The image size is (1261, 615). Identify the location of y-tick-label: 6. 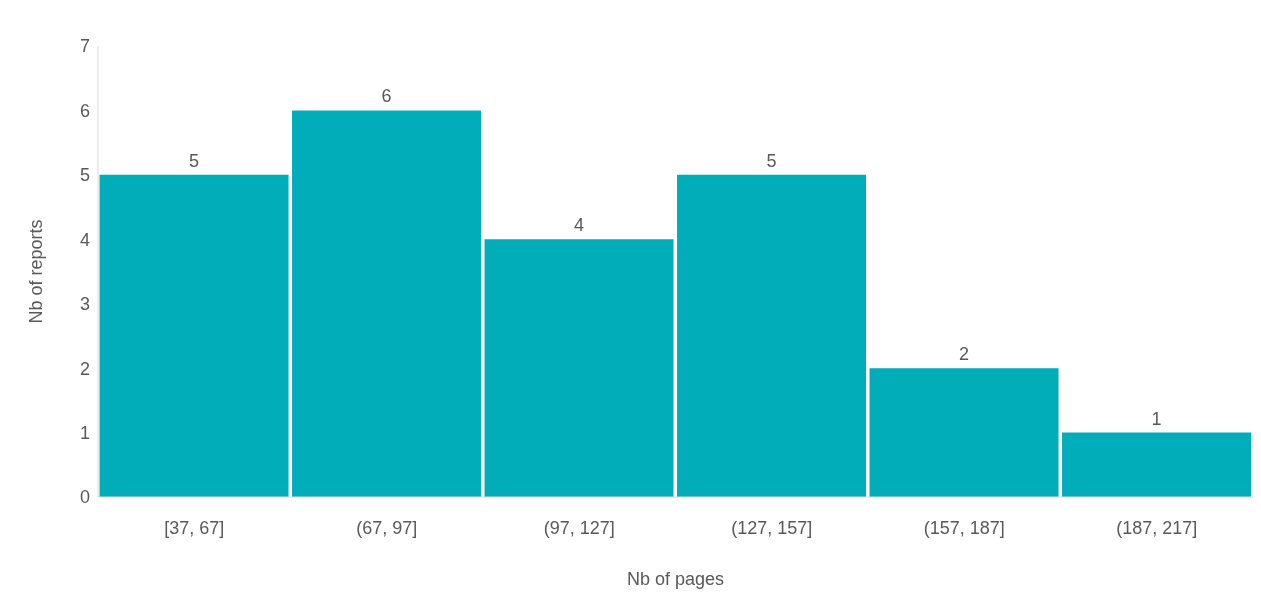
(84, 110).